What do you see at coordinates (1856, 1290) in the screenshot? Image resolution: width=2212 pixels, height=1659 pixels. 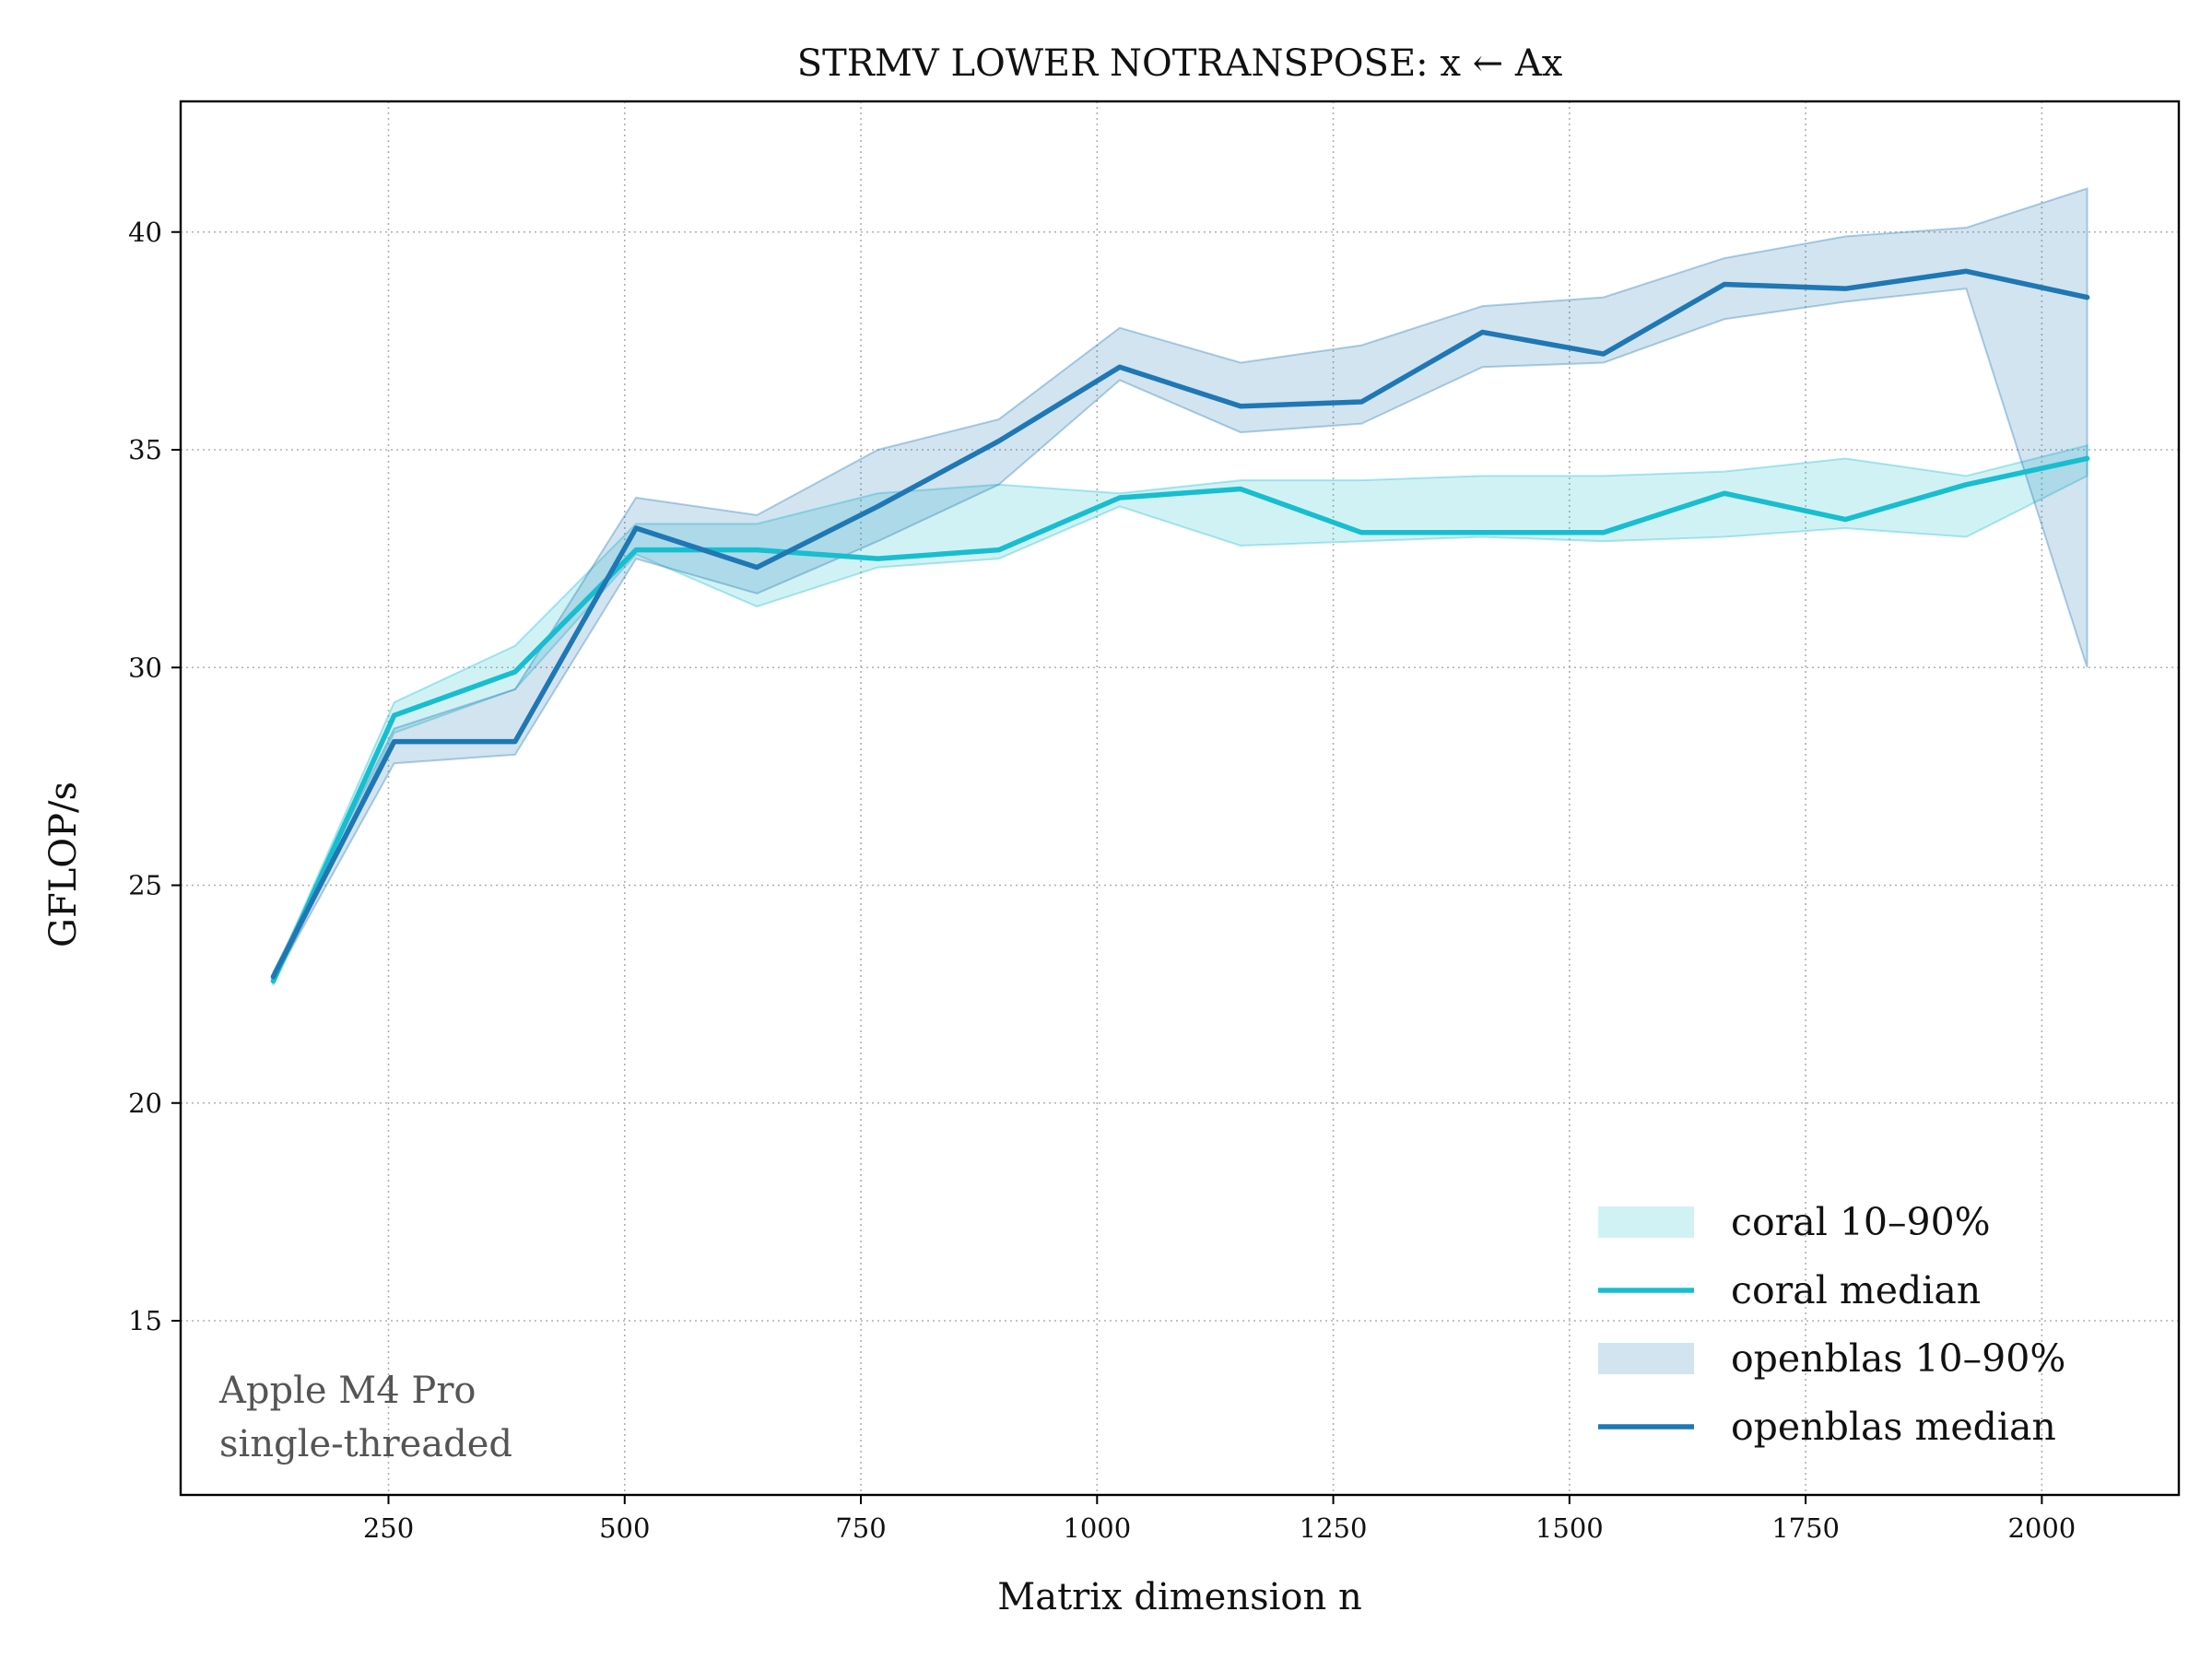 I see `legend-label: coral median` at bounding box center [1856, 1290].